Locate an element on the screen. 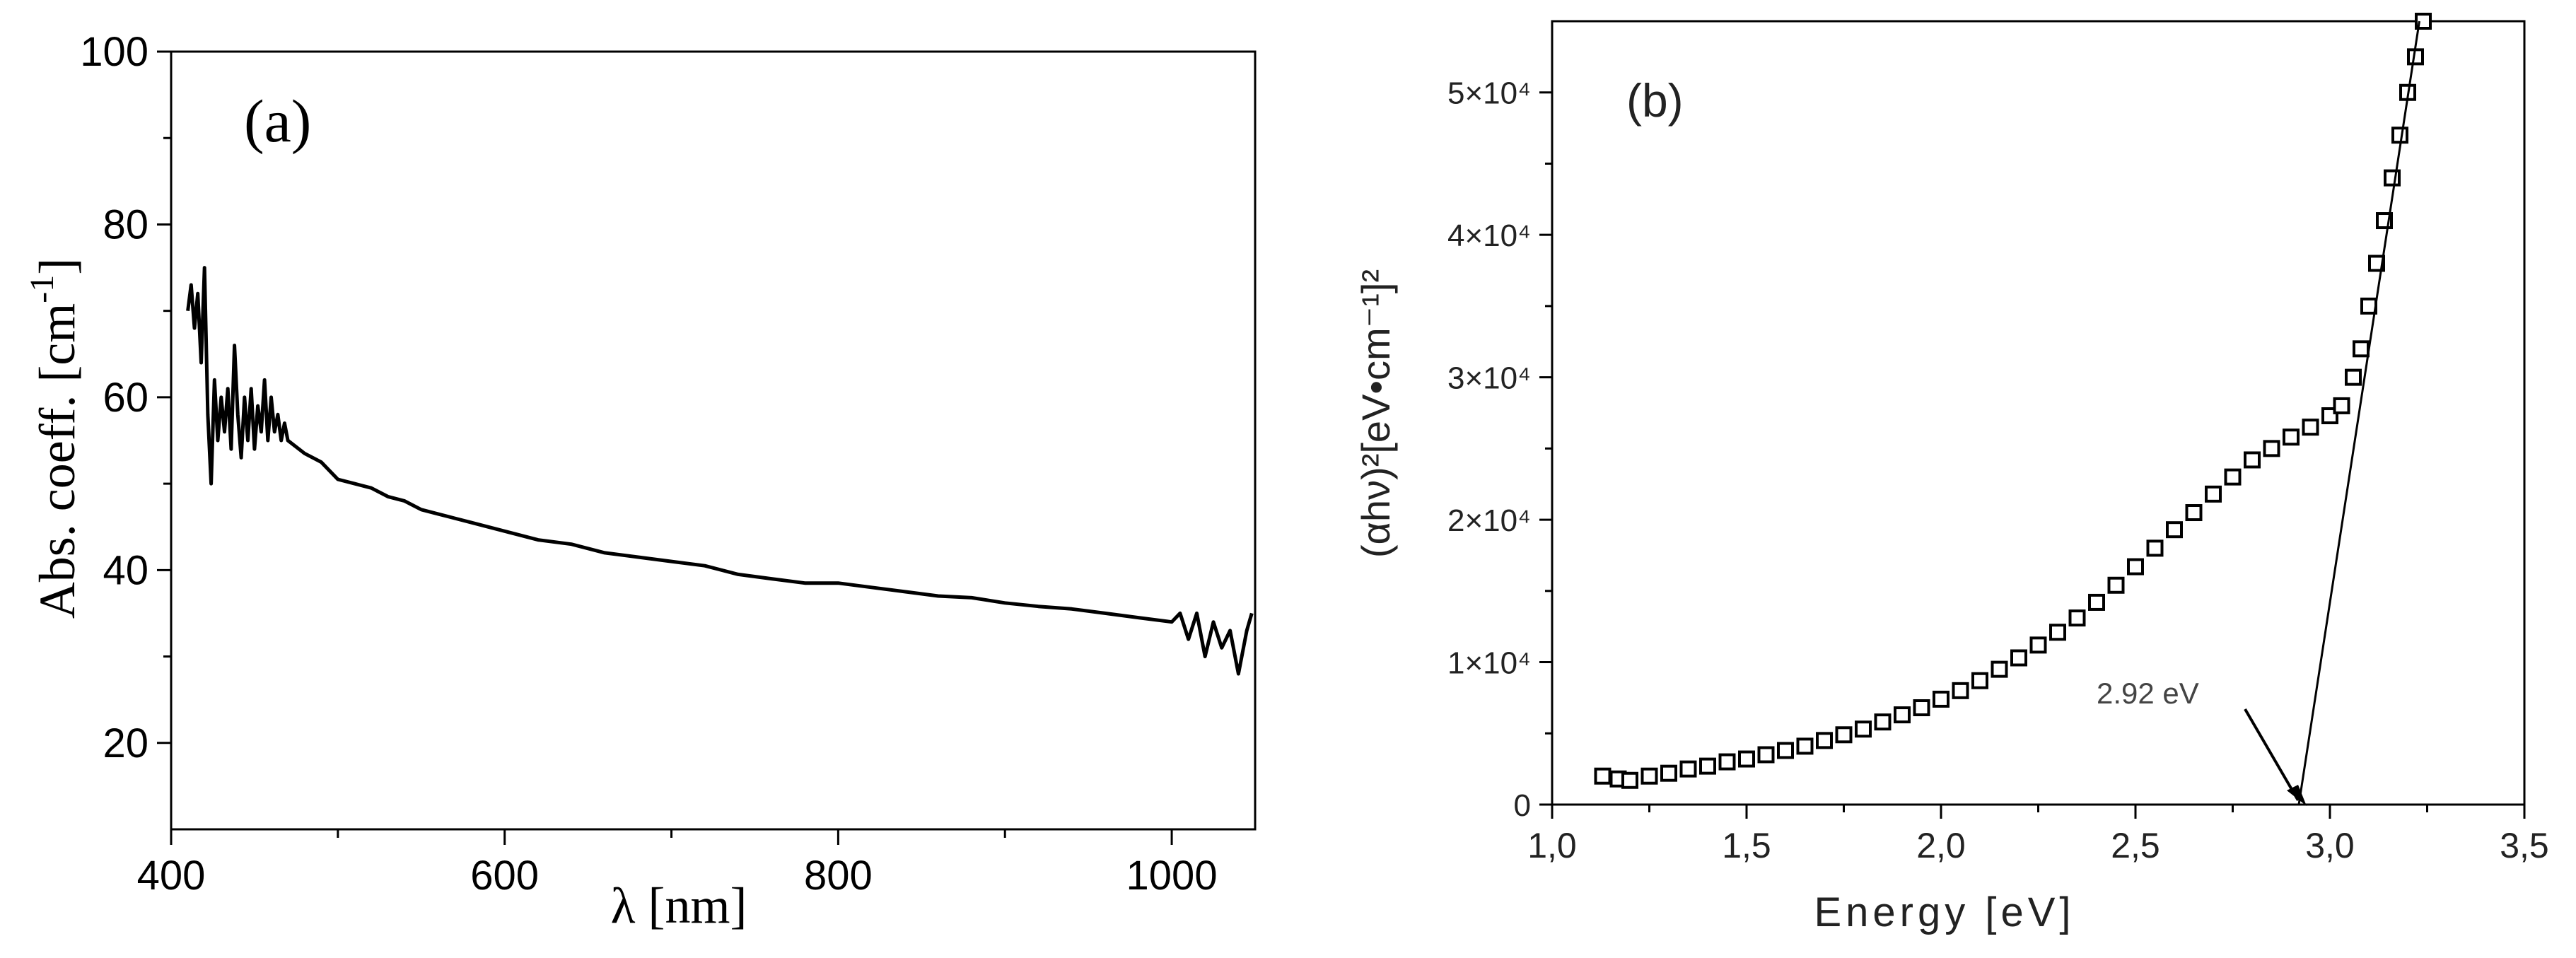 The height and width of the screenshot is (958, 2576). panel-b-xtick-label: 2,0 is located at coordinates (1941, 846).